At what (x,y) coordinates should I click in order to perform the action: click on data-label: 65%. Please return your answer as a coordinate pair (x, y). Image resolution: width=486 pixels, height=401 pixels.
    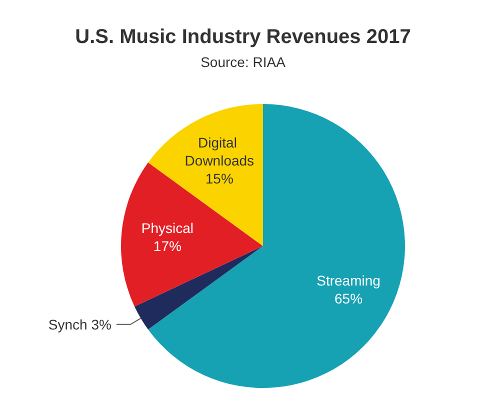
    Looking at the image, I should click on (348, 298).